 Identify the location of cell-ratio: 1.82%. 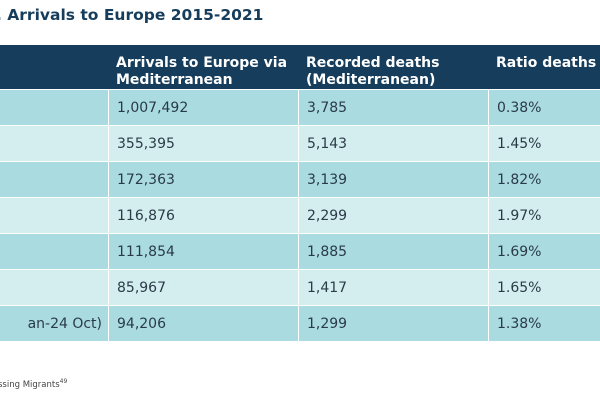
(544, 179).